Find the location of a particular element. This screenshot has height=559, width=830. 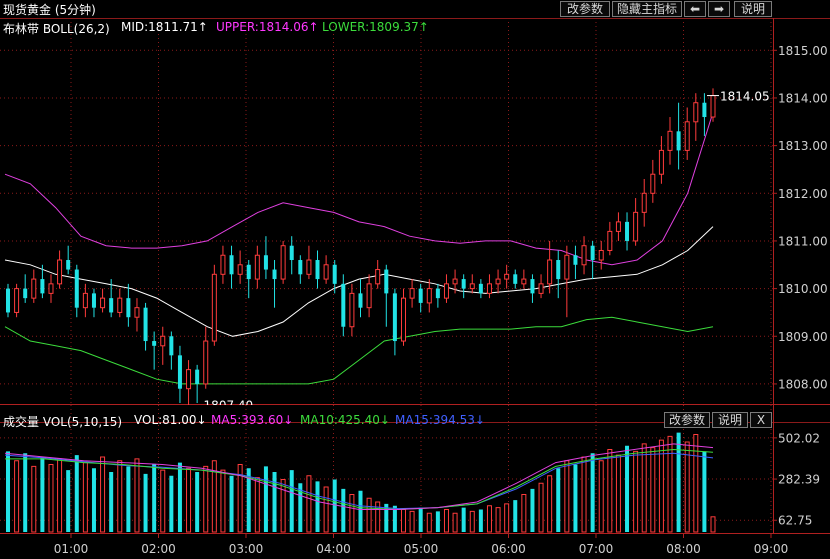

x-tick-label: 09:00 is located at coordinates (771, 549).